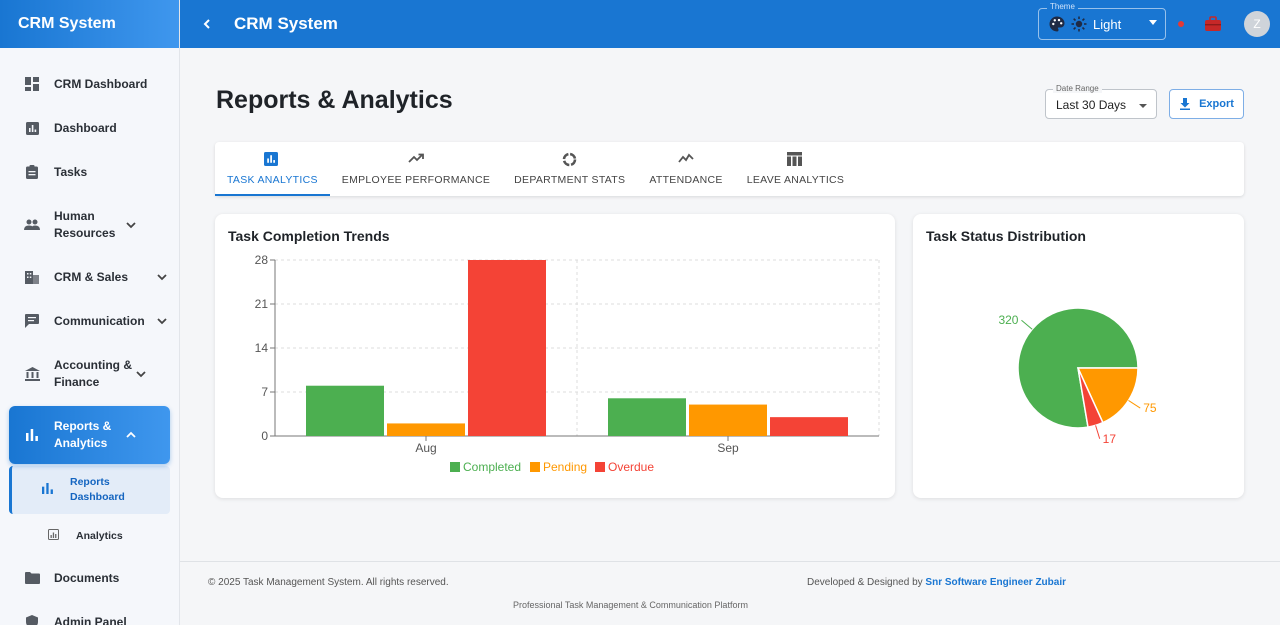 The height and width of the screenshot is (625, 1280). I want to click on x-tick-label: Sep, so click(728, 448).